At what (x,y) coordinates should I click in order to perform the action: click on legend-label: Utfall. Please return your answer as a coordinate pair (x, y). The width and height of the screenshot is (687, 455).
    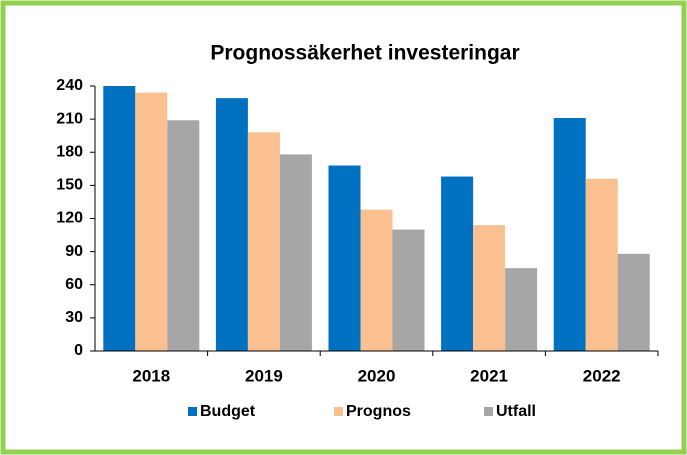
    Looking at the image, I should click on (516, 411).